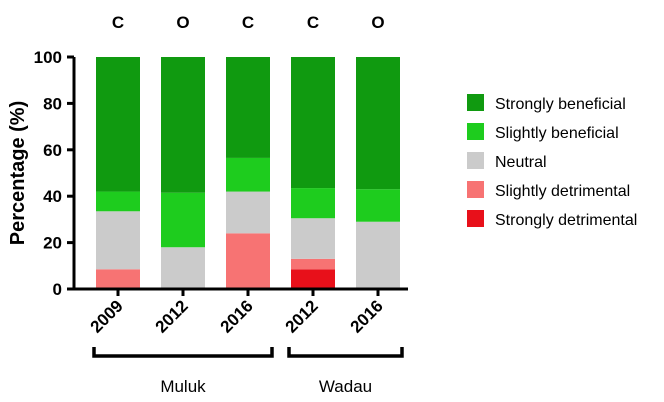 The image size is (664, 402). I want to click on x-tick-label: 2009, so click(107, 316).